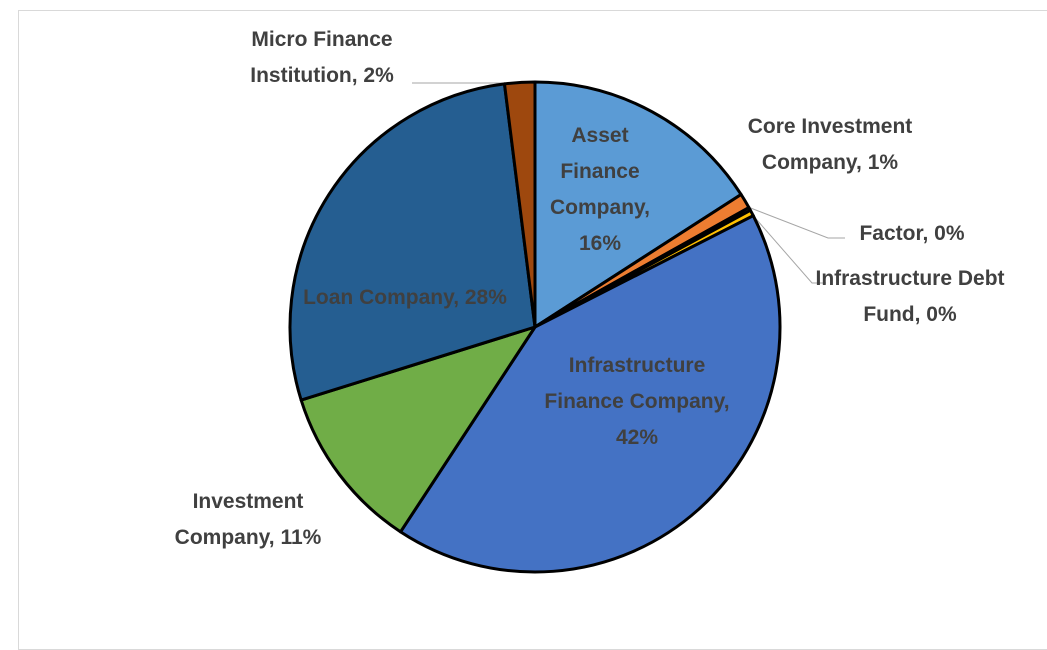  What do you see at coordinates (405, 297) in the screenshot?
I see `data-label: Loan Company, 28%` at bounding box center [405, 297].